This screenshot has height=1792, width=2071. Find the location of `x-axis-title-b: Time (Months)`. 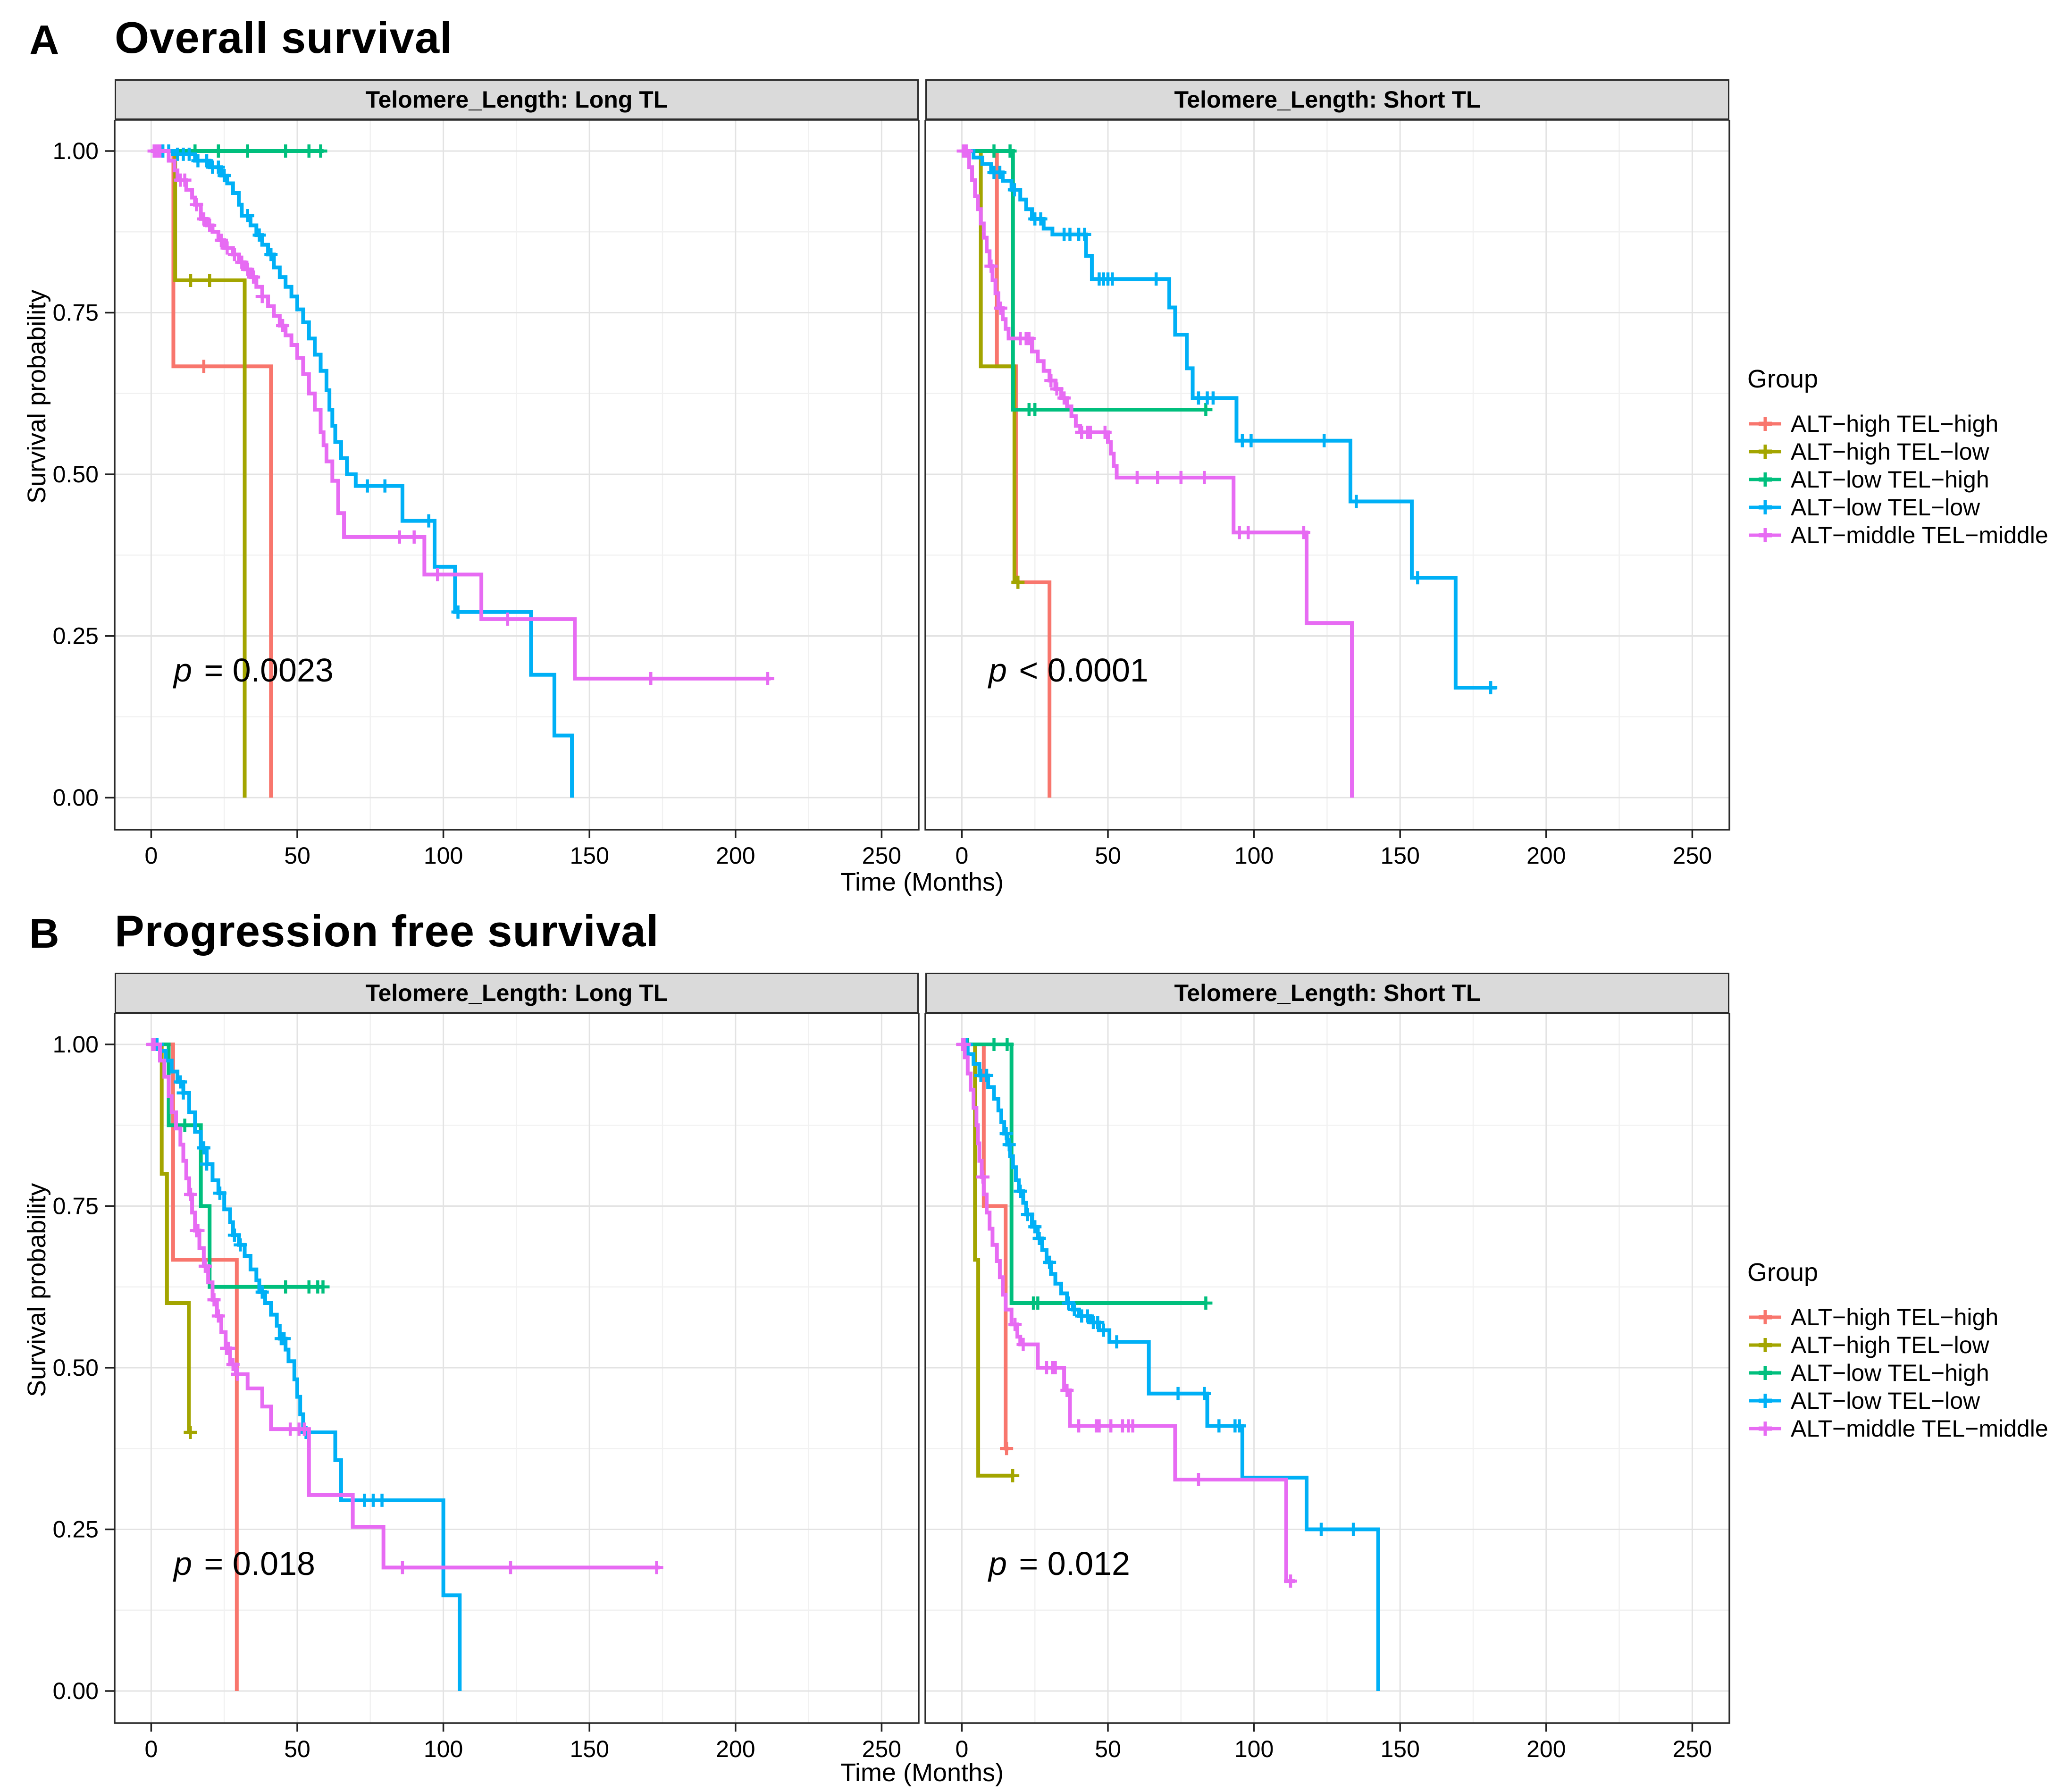

x-axis-title-b: Time (Months) is located at coordinates (922, 1772).